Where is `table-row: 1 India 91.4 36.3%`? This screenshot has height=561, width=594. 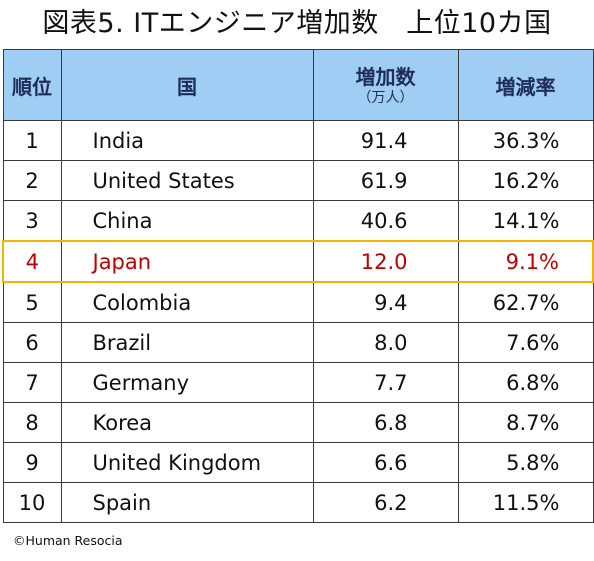 table-row: 1 India 91.4 36.3% is located at coordinates (298, 140).